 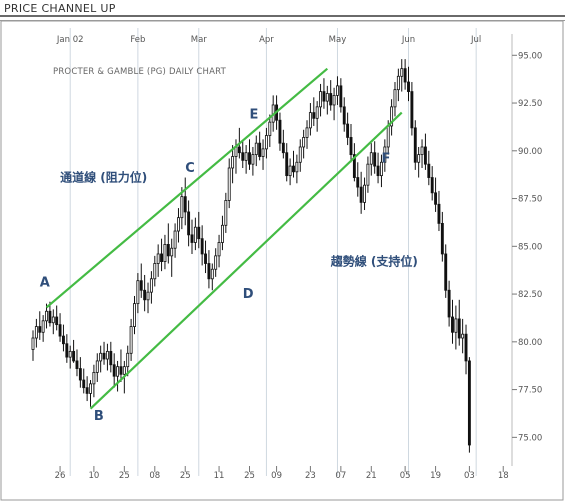 I want to click on x-tick-label: 18, so click(x=503, y=476).